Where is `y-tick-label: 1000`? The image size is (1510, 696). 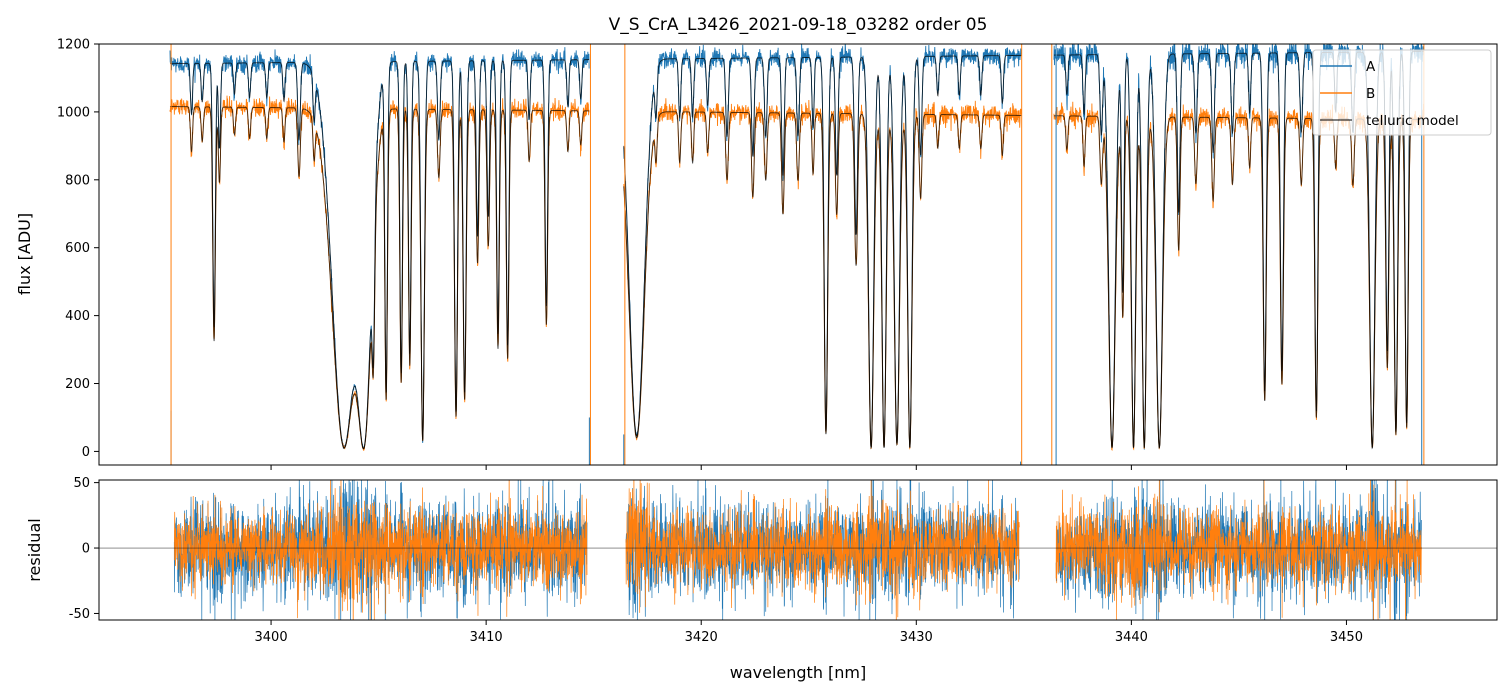 y-tick-label: 1000 is located at coordinates (73, 112).